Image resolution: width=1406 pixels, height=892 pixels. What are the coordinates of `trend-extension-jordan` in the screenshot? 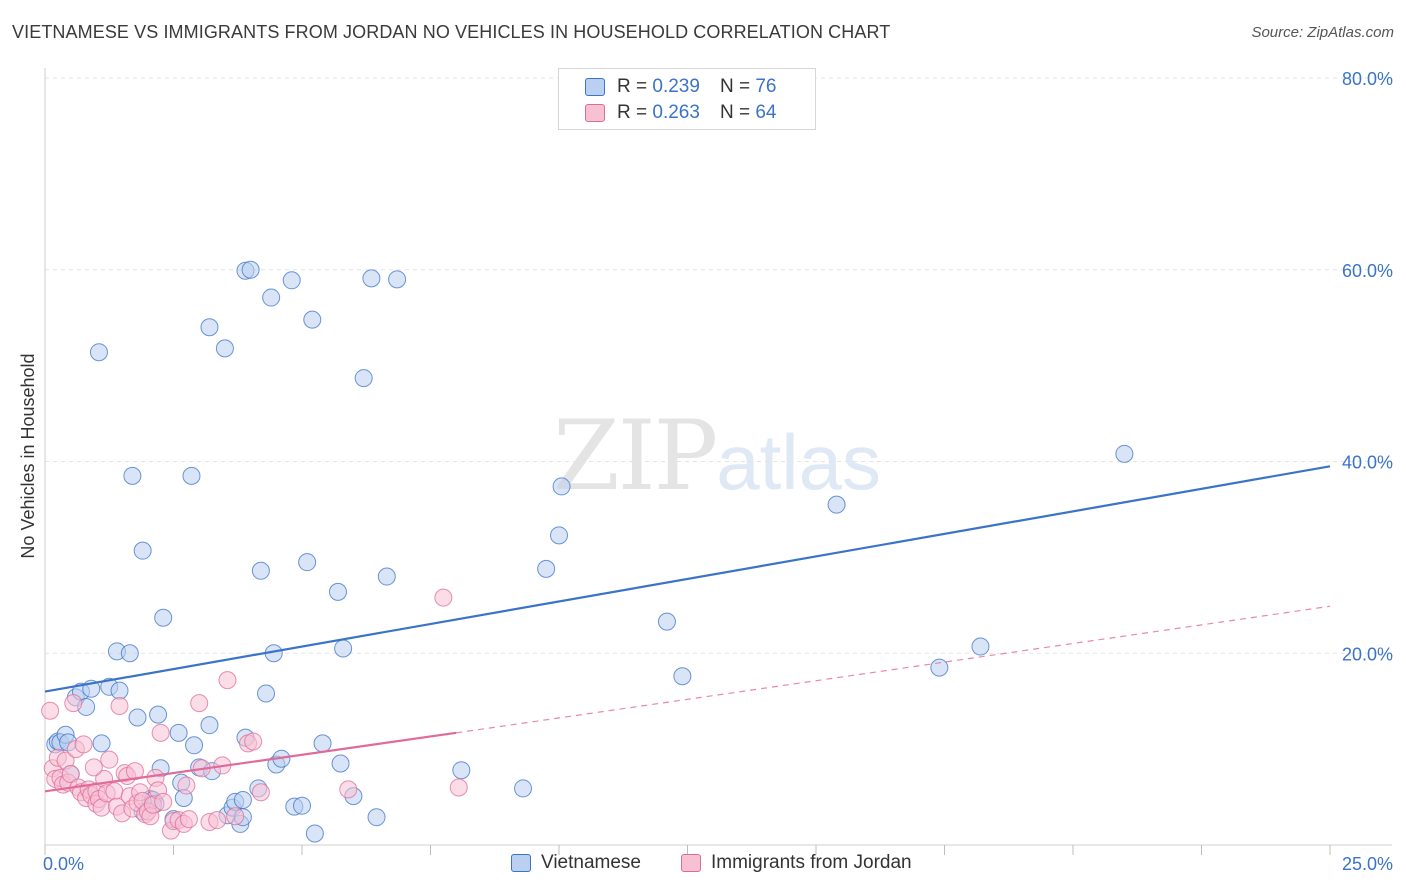 It's located at (893, 669).